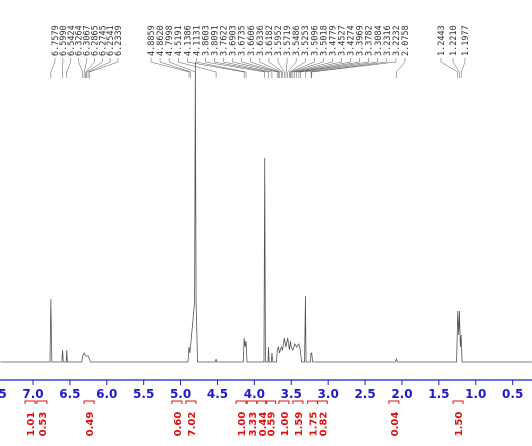 The width and height of the screenshot is (532, 446). What do you see at coordinates (291, 394) in the screenshot?
I see `x-tick-label: 3.5` at bounding box center [291, 394].